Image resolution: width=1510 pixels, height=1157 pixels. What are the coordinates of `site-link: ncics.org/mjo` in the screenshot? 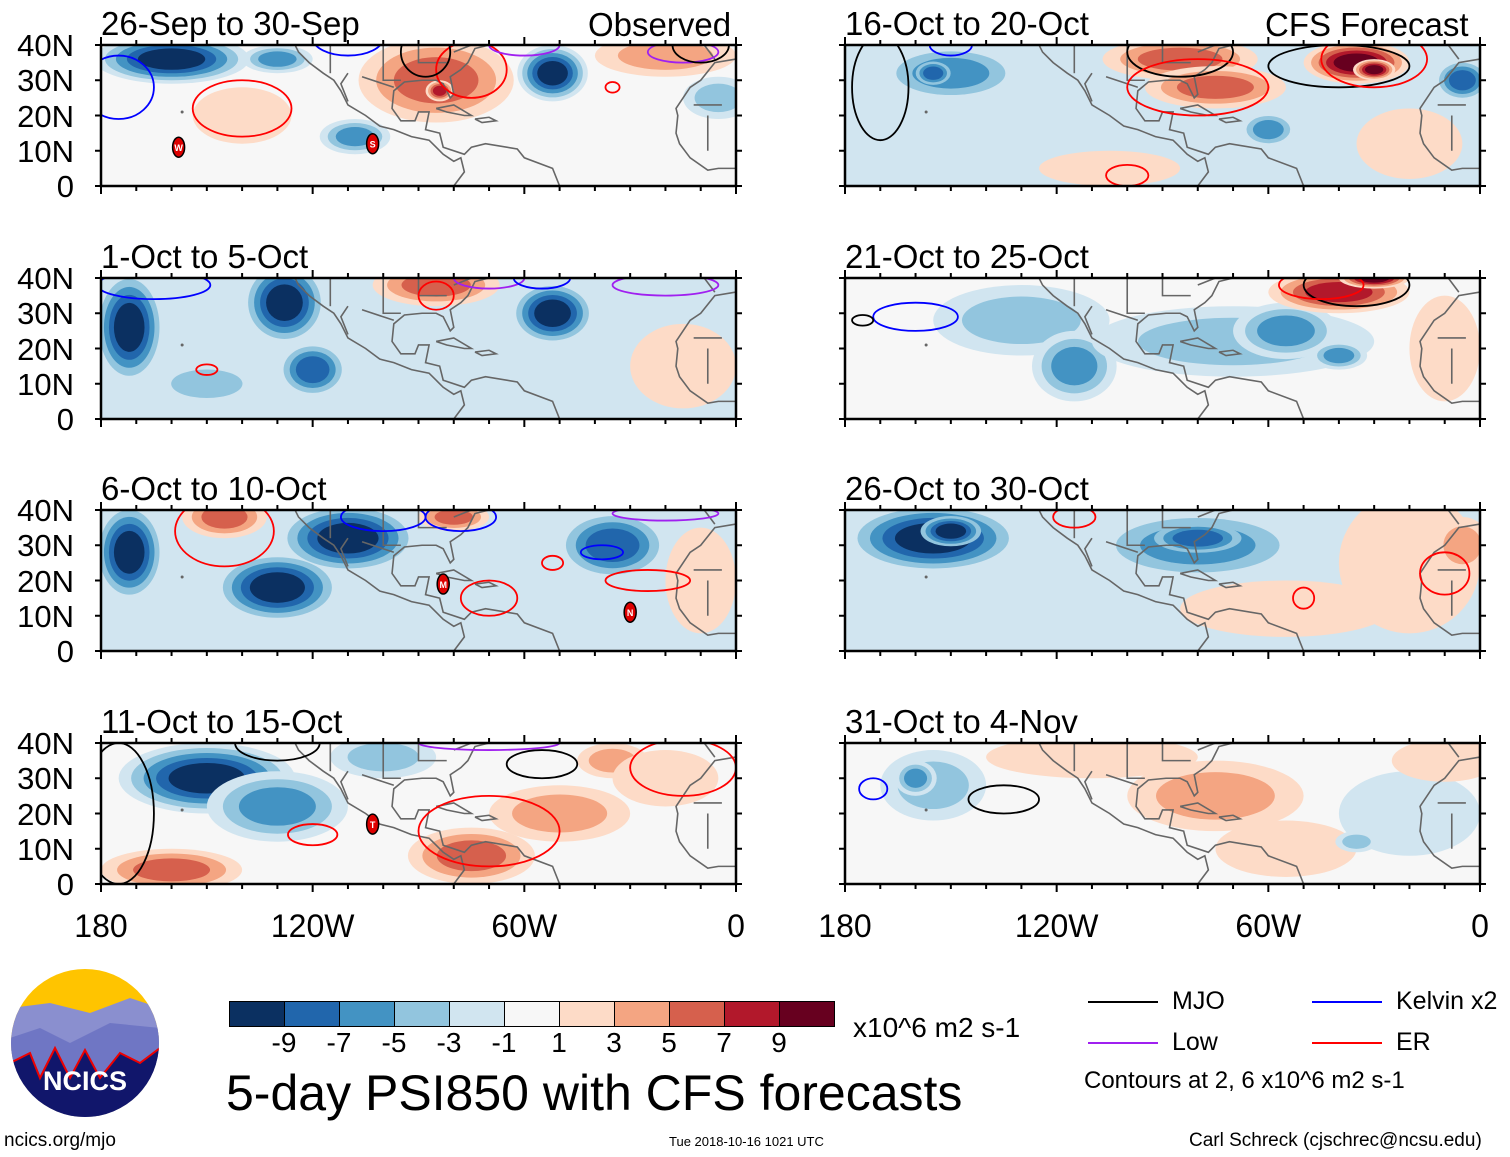 It's located at (60, 1140).